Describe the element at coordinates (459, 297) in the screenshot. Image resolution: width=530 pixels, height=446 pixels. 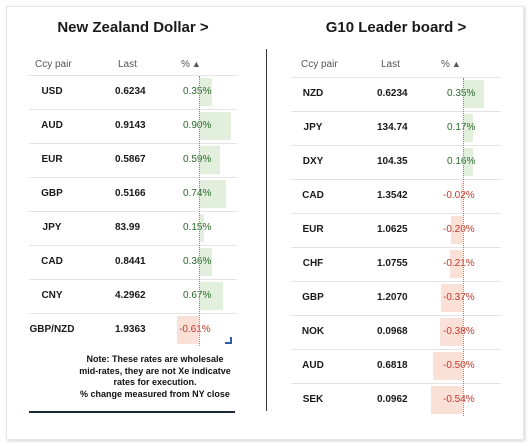
I see `pct-change-value: -0.37%` at that location.